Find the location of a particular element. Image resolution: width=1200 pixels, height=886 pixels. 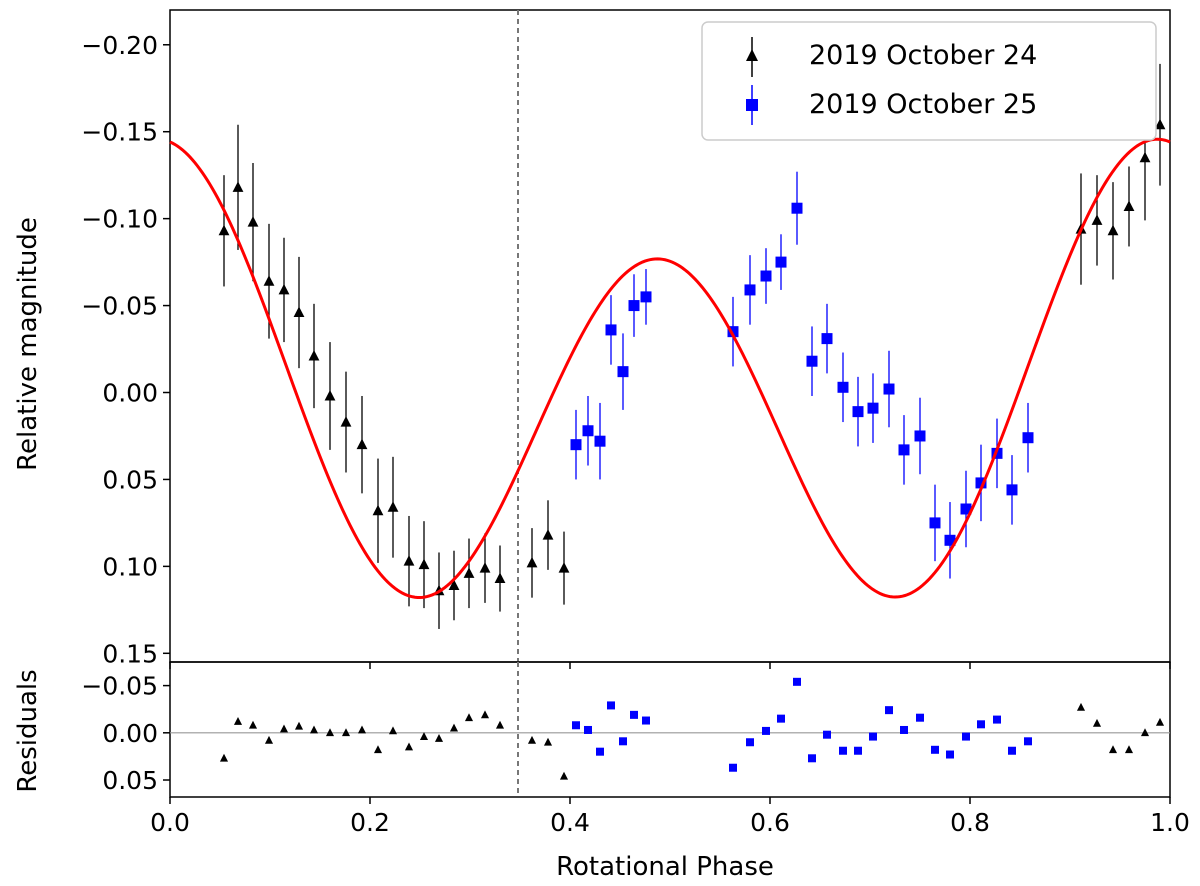

main-y-tick-label: −0.05 is located at coordinates (119, 306).